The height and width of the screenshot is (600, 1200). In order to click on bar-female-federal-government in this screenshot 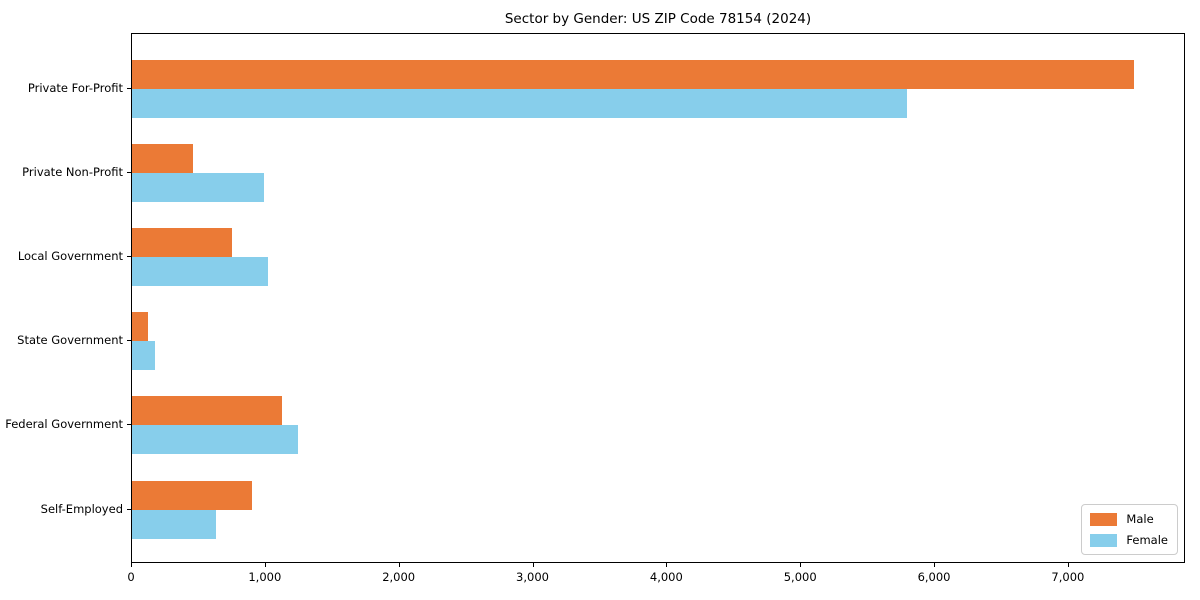, I will do `click(215, 440)`.